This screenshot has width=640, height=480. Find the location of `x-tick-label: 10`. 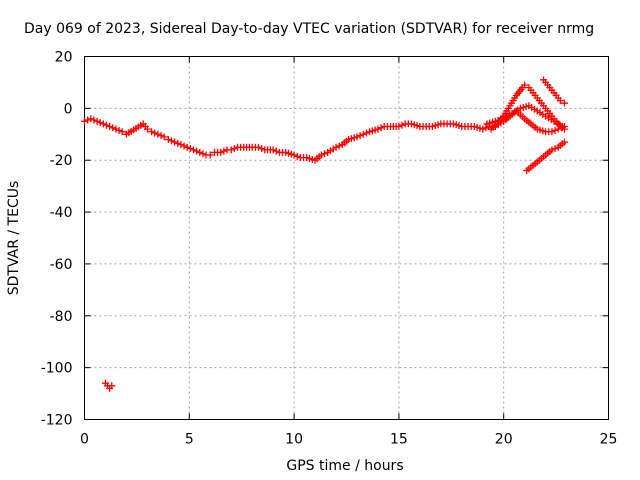

x-tick-label: 10 is located at coordinates (294, 440).